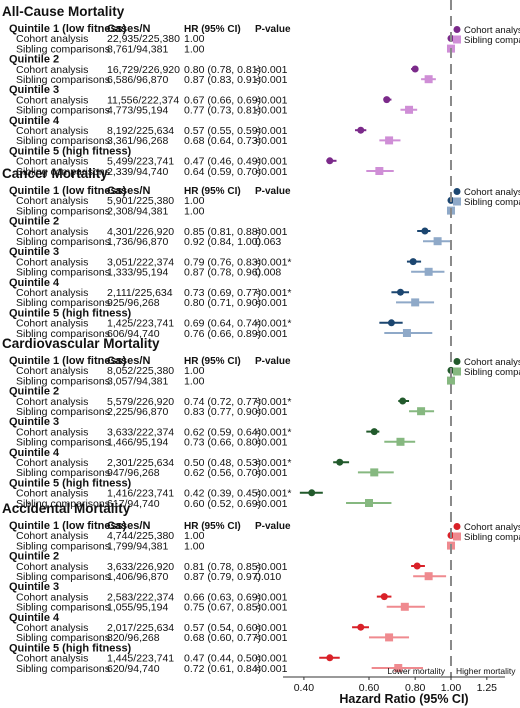 Image resolution: width=520 pixels, height=708 pixels. I want to click on quintile-label: Quintile 4, so click(34, 618).